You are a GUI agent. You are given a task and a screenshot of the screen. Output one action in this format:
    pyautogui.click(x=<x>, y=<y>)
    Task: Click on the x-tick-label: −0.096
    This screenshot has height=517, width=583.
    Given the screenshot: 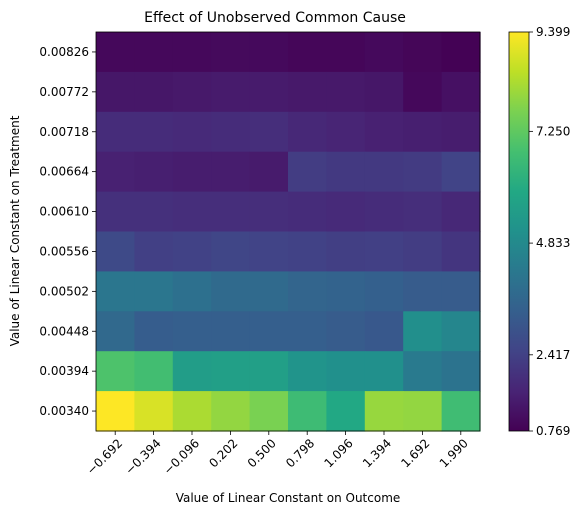 What is the action you would take?
    pyautogui.click(x=181, y=456)
    